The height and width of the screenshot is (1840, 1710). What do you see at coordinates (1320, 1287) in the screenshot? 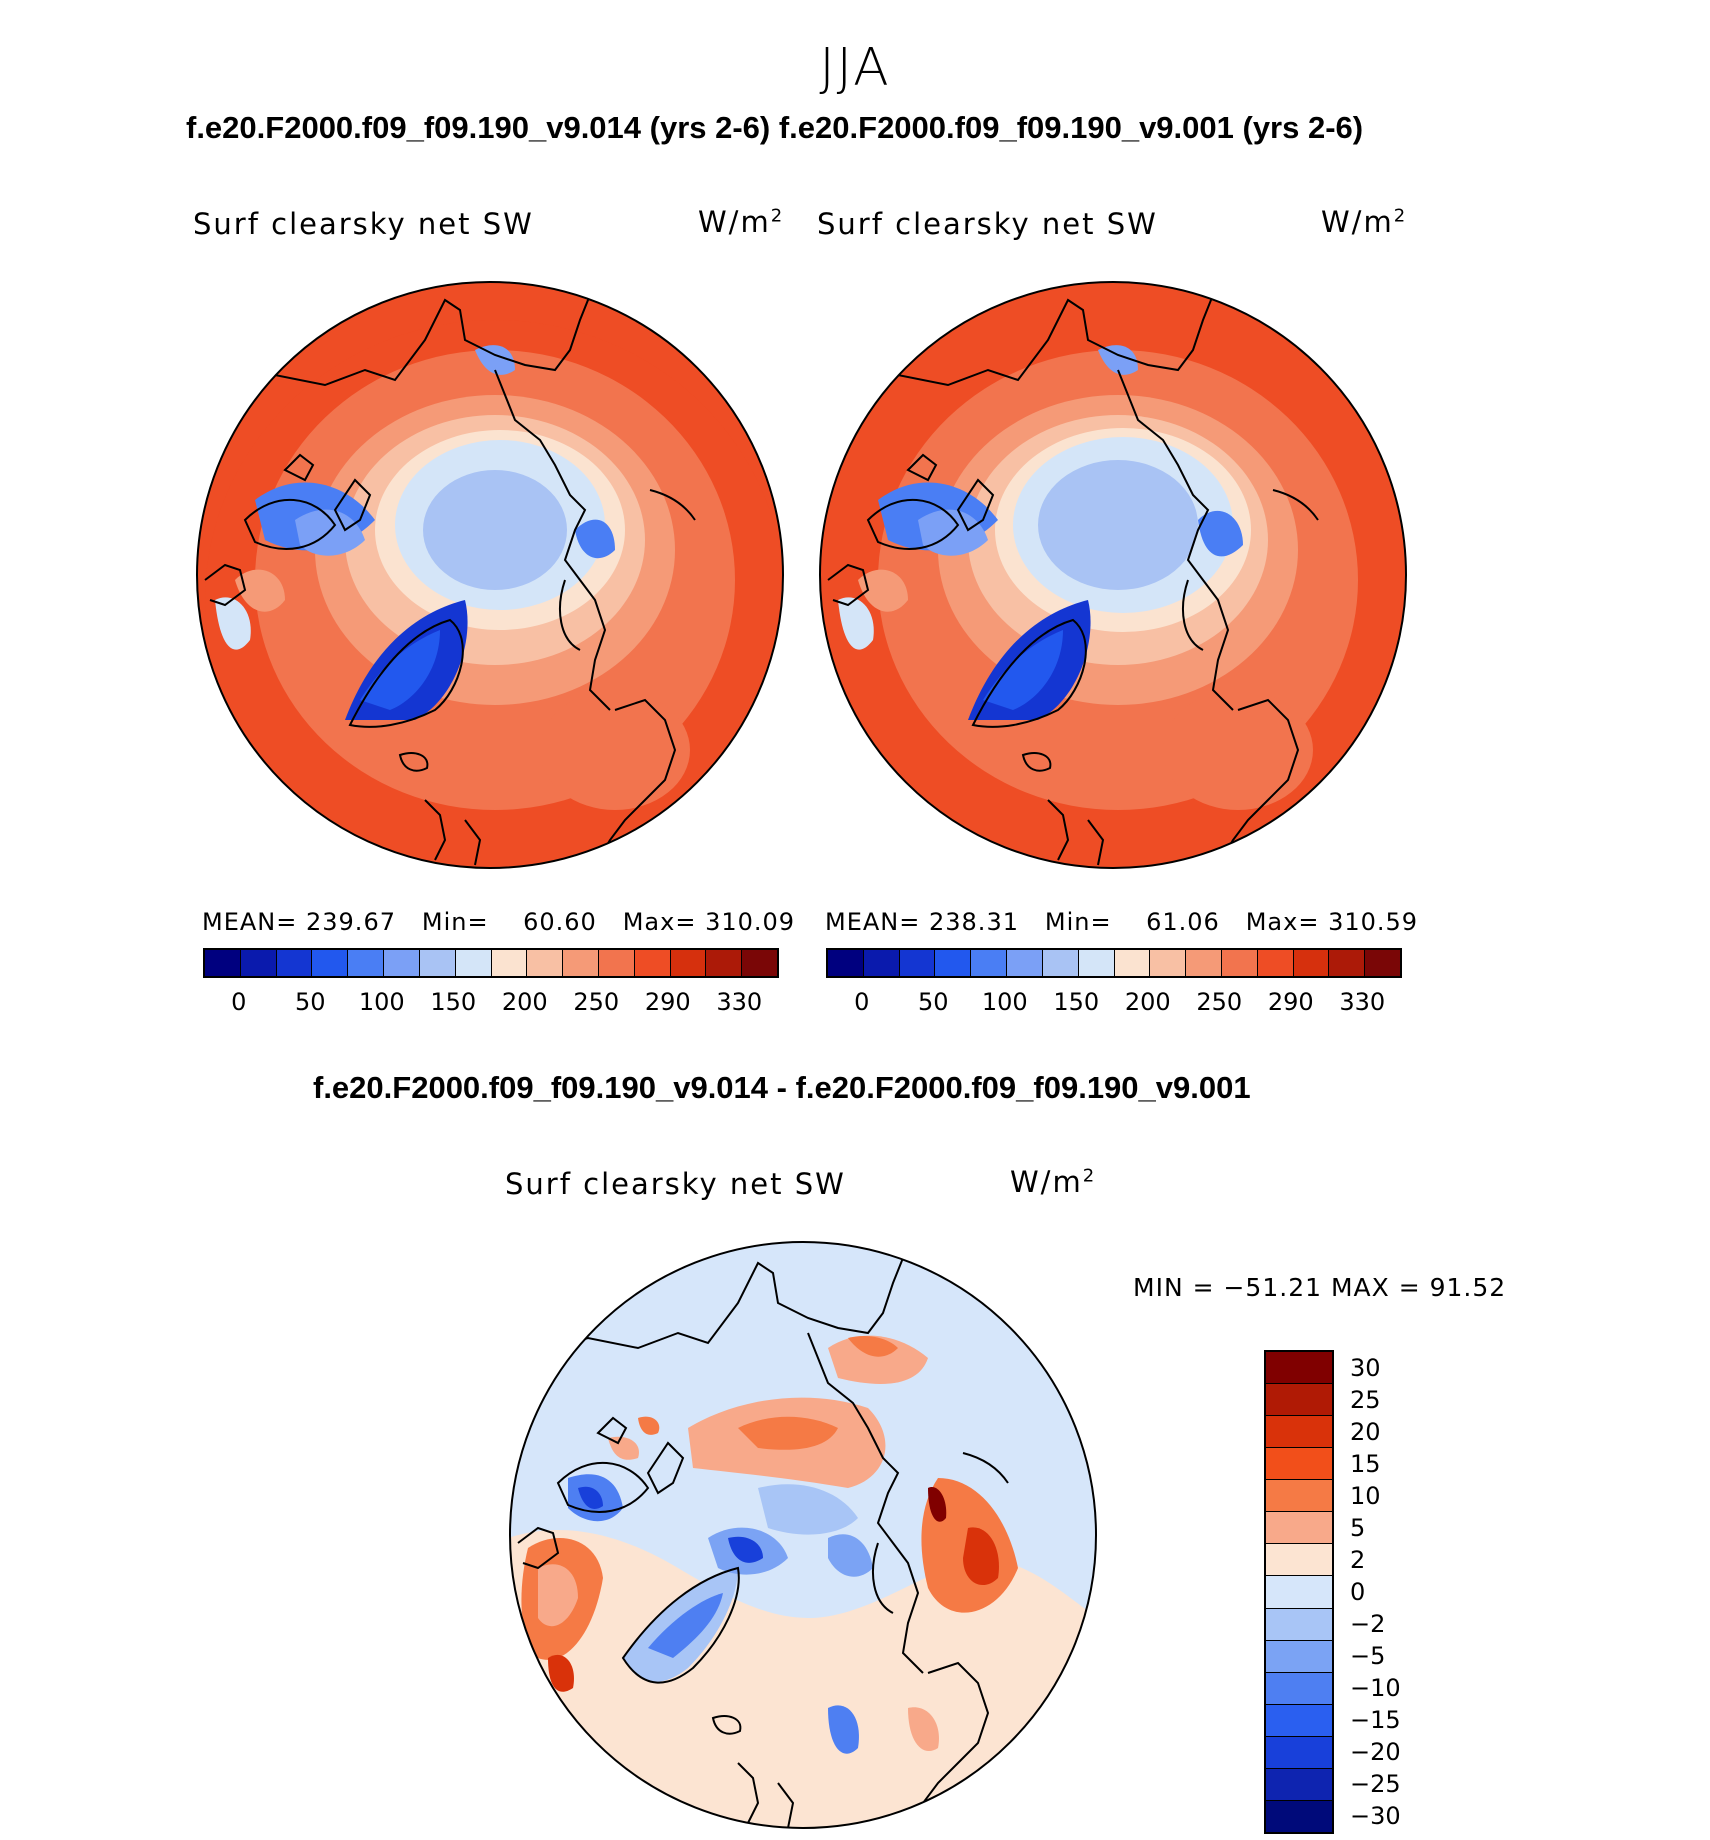
I see `diff-minmax: MIN = −51.21 MAX = 91.52` at bounding box center [1320, 1287].